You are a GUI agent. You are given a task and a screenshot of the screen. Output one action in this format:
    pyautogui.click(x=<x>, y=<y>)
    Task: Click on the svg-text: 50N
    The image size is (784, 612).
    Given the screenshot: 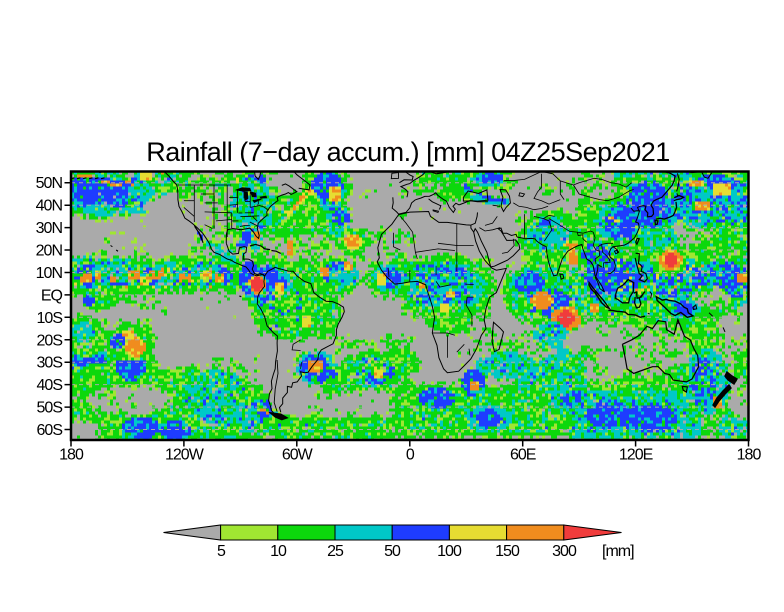 What is the action you would take?
    pyautogui.click(x=49, y=183)
    